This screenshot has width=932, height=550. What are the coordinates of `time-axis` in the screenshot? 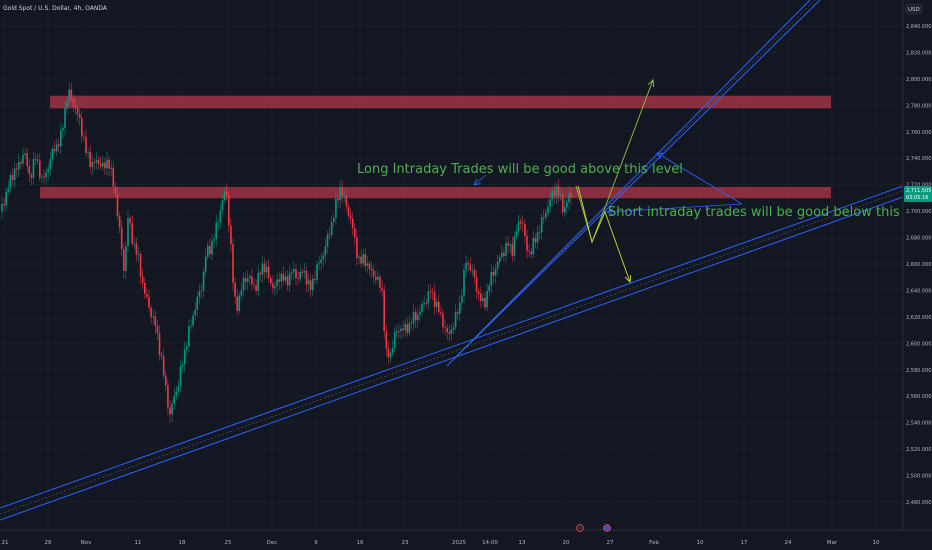 It's located at (451, 540).